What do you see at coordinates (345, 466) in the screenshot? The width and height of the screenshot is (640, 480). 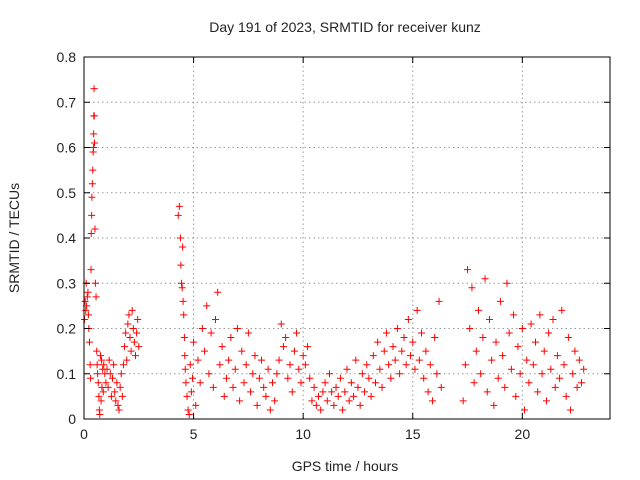 I see `x-axis-label: GPS time / hours` at bounding box center [345, 466].